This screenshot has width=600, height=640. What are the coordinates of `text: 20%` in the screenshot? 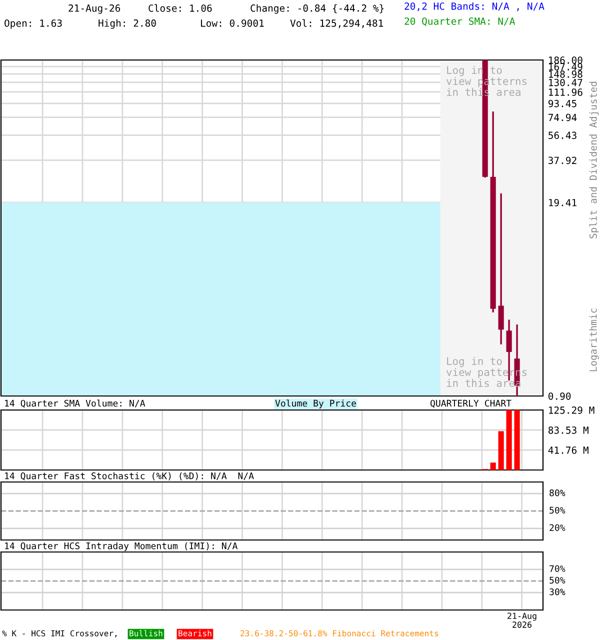 It's located at (558, 528).